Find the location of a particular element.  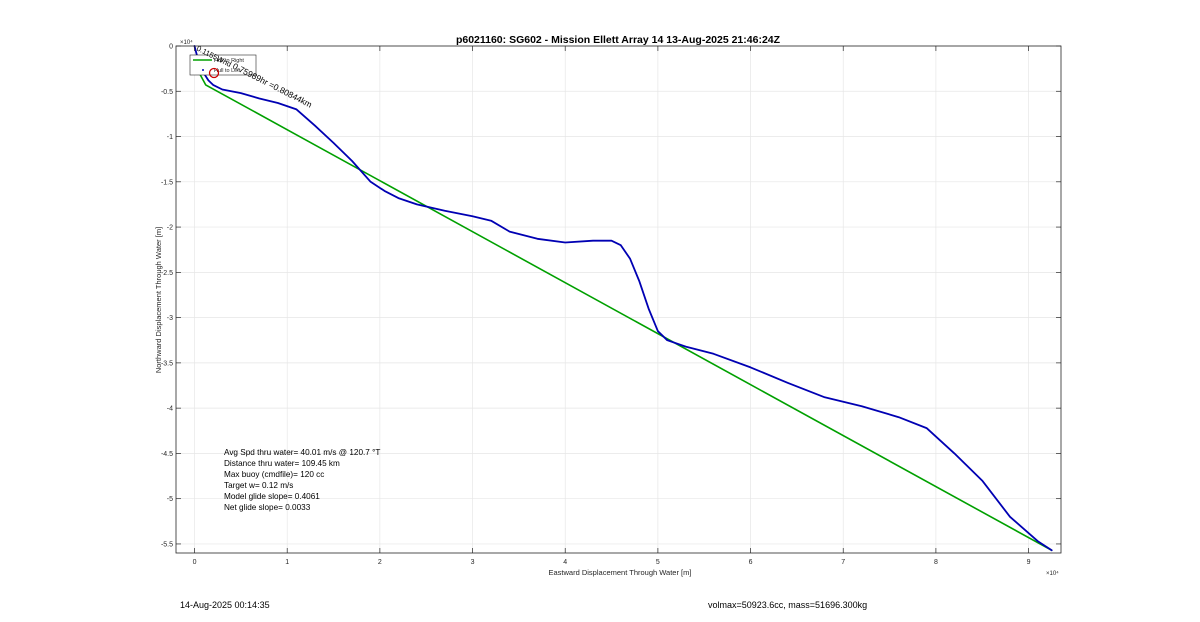

x-tick-label: 0 is located at coordinates (195, 562).